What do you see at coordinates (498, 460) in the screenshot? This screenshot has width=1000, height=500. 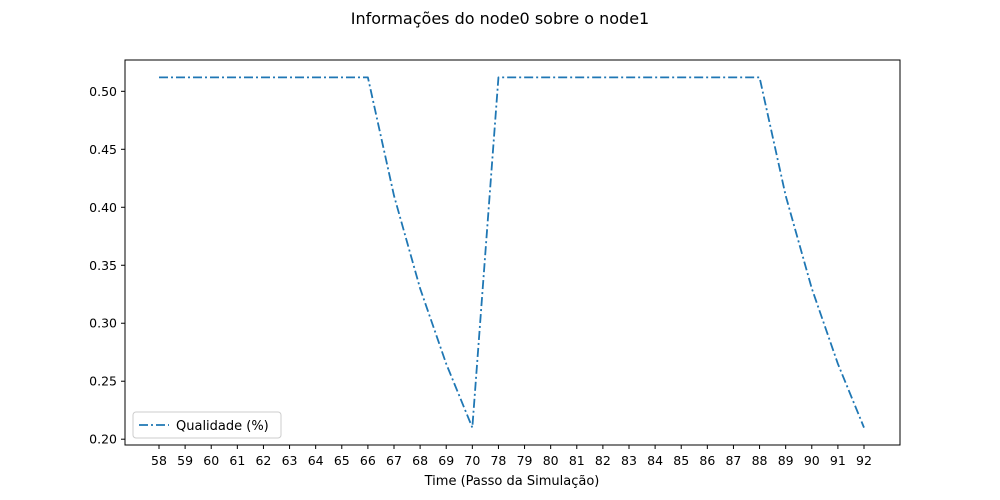 I see `x-tick-label: 78` at bounding box center [498, 460].